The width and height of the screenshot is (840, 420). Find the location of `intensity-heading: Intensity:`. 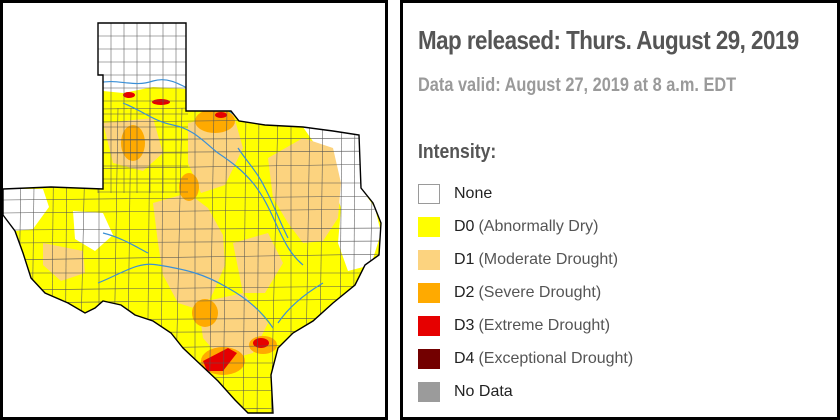

intensity-heading: Intensity: is located at coordinates (457, 152).